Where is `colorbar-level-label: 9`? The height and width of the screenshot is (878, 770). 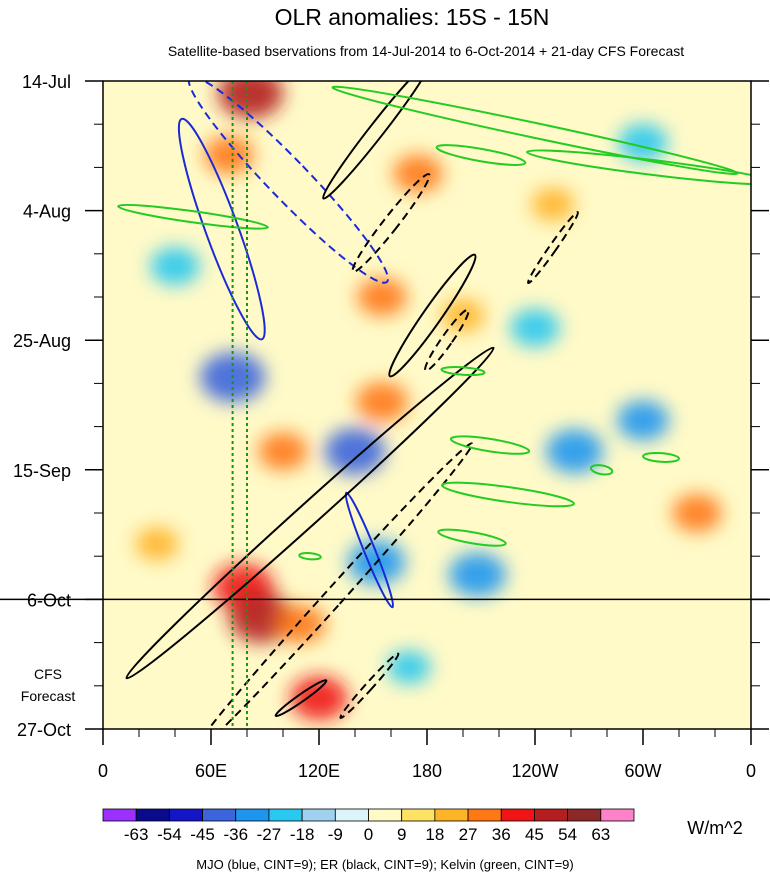
colorbar-level-label: 9 is located at coordinates (401, 834).